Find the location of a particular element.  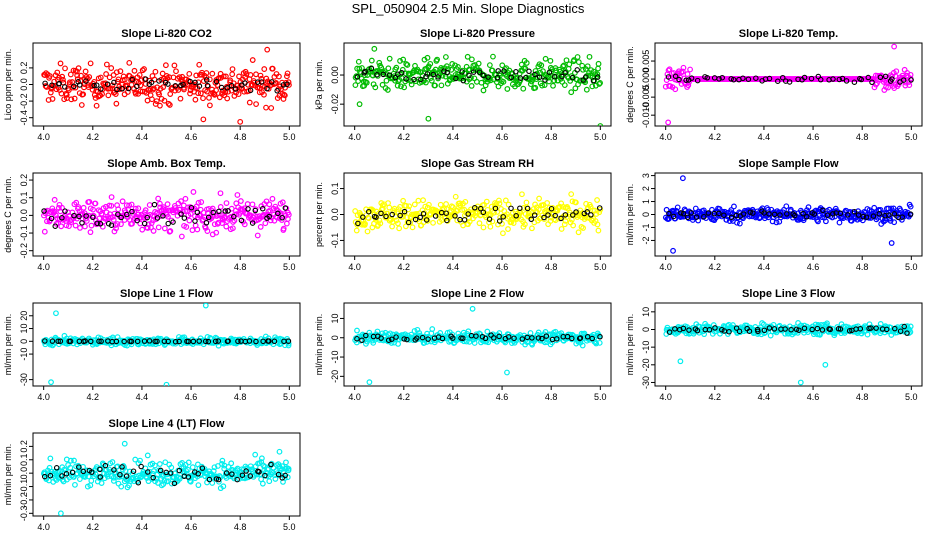

x-tick-label: 5.0 is located at coordinates (289, 137).